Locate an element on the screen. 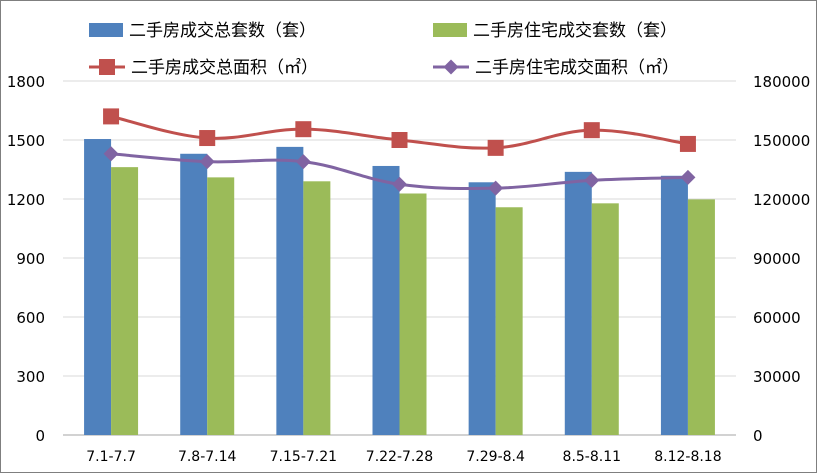 The image size is (817, 476). x-axis-tick-label: 8.12-8.18 is located at coordinates (687, 457).